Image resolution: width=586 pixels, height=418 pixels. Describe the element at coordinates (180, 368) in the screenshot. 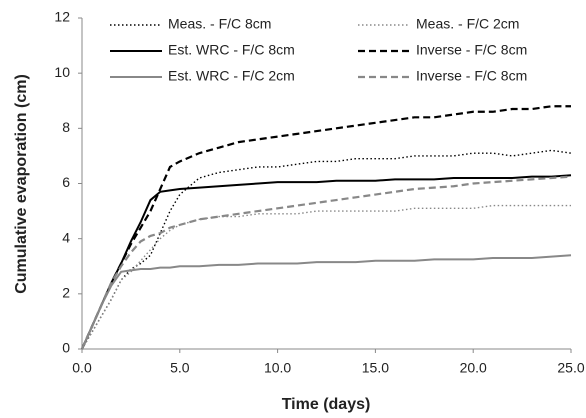

I see `x-tick-label: 5.0` at that location.